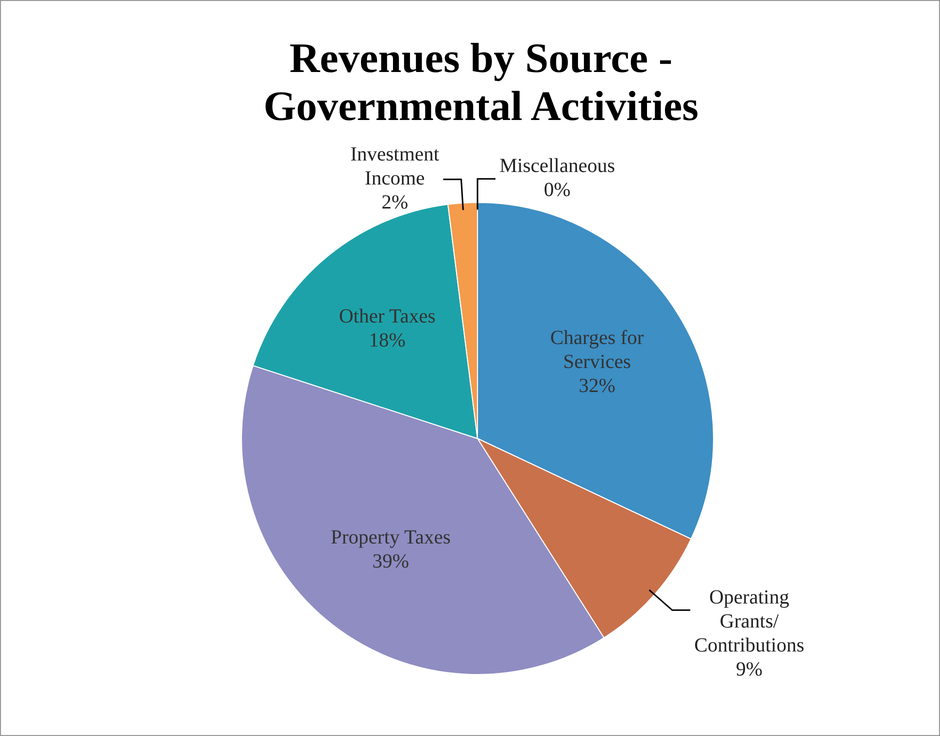 The image size is (940, 736). I want to click on slice-label: Operating Grants/Contributions, so click(749, 621).